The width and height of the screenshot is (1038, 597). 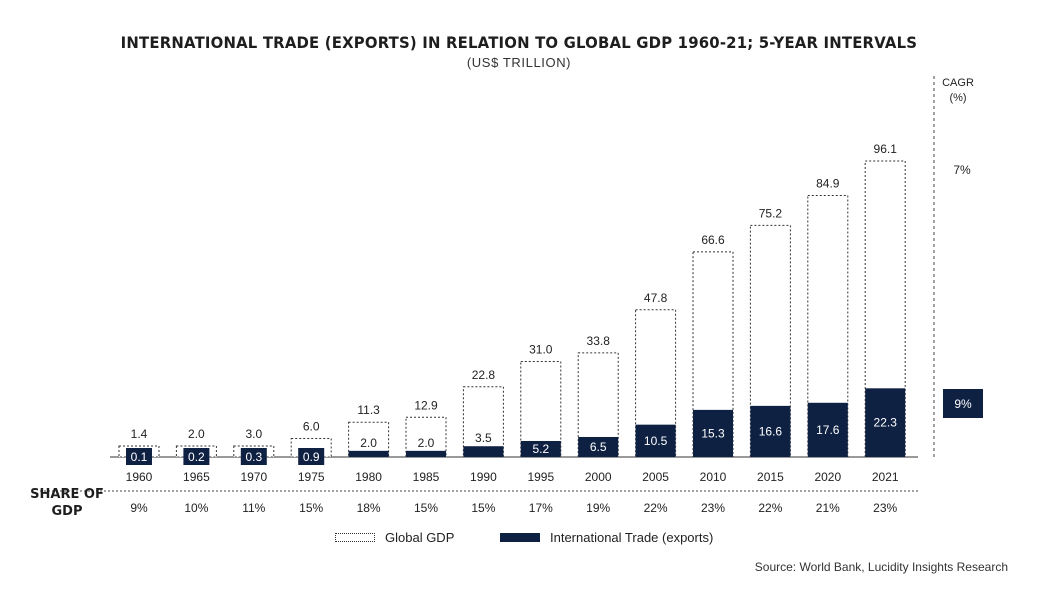 I want to click on trade-value-label-1985: 2.0, so click(x=426, y=443).